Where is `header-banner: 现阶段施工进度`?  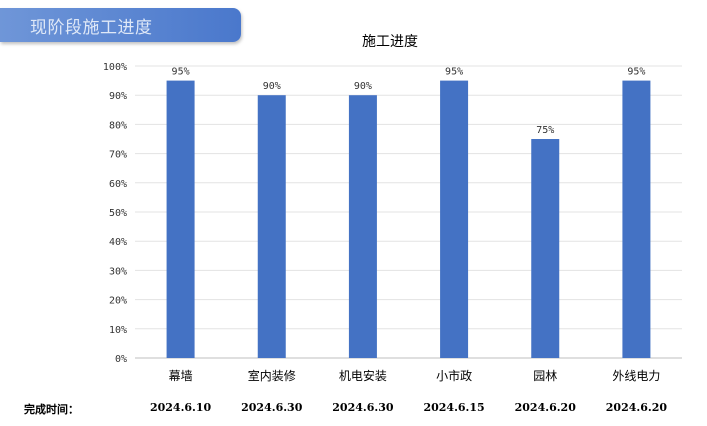 header-banner: 现阶段施工进度 is located at coordinates (120, 25).